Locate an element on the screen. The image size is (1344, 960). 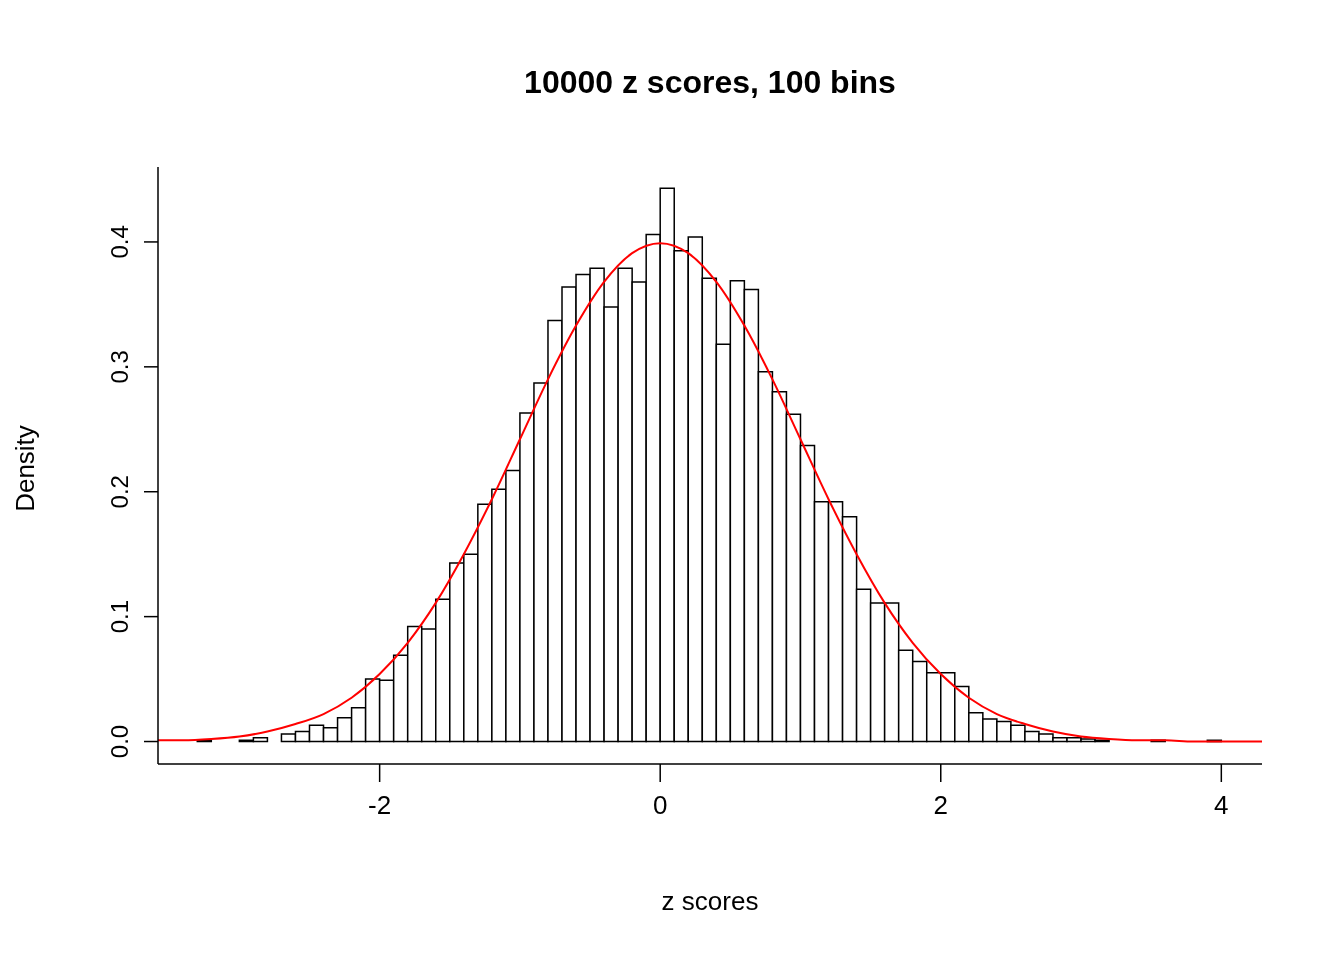
x-tick-label: 4 is located at coordinates (1221, 805).